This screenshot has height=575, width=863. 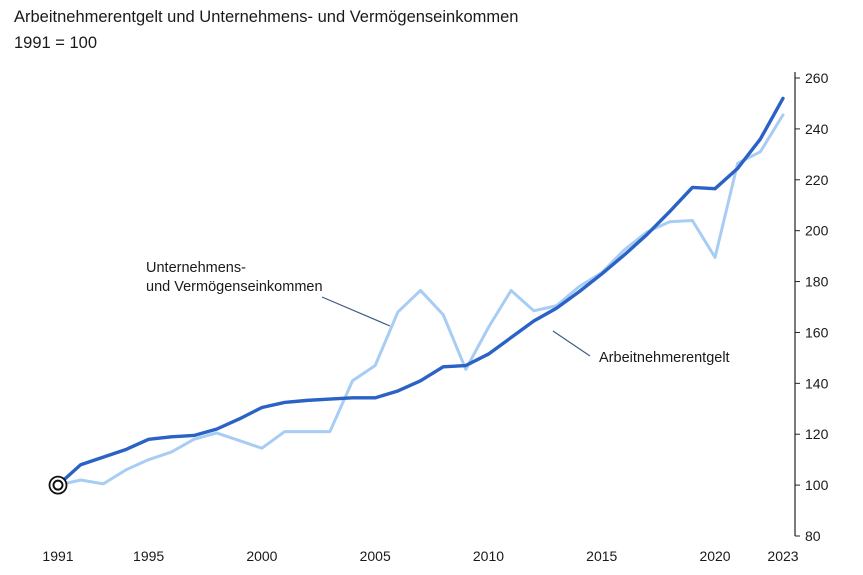 What do you see at coordinates (234, 287) in the screenshot?
I see `annotation-label-unternehmenseinkommen: und Vermögenseinkommen` at bounding box center [234, 287].